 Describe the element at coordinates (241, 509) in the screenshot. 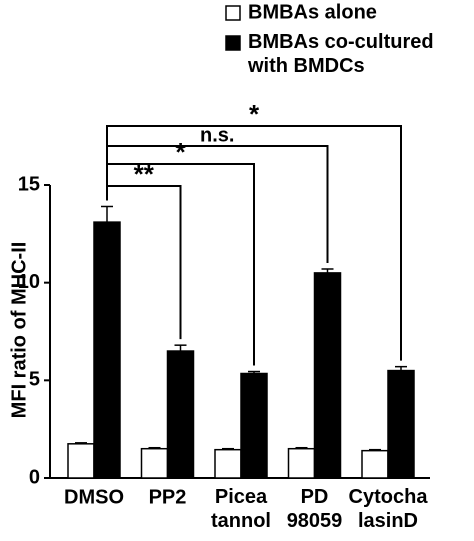

I see `x-tick-label: Picea tannol` at that location.